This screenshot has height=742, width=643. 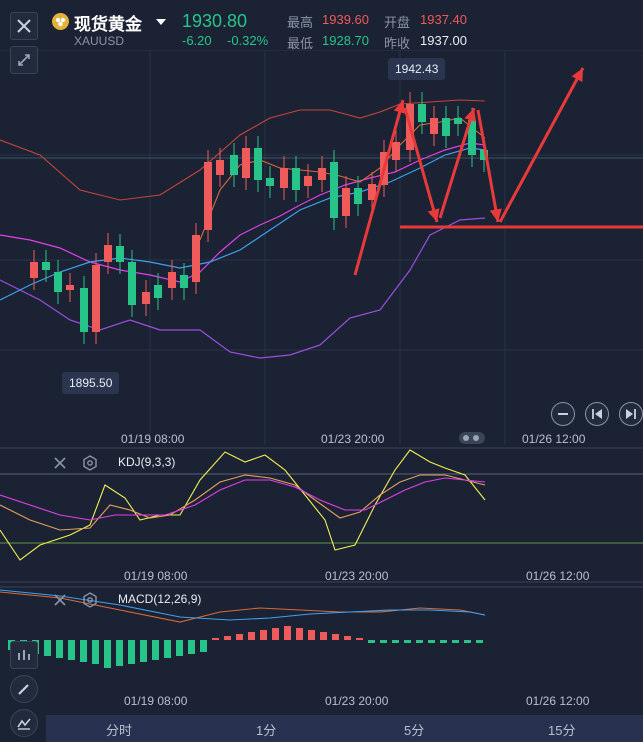 I want to click on tab-5min: 5分, so click(x=414, y=730).